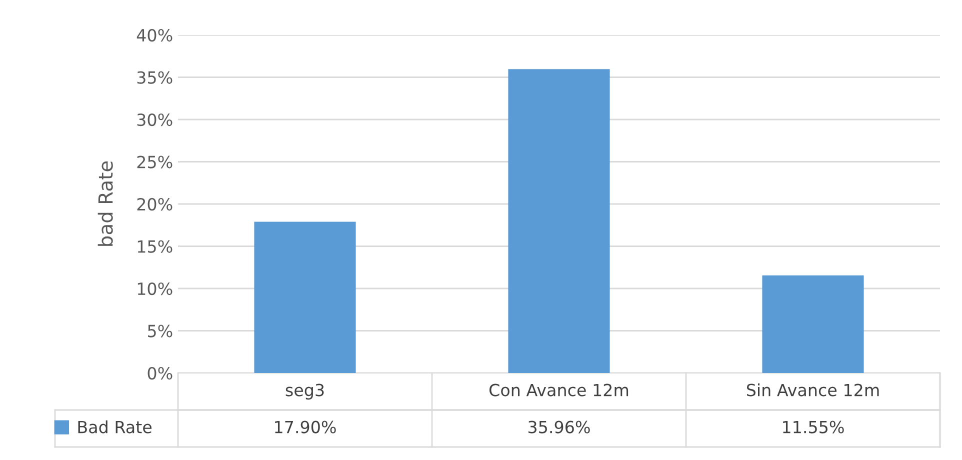 This screenshot has width=962, height=460. What do you see at coordinates (154, 35) in the screenshot?
I see `y-tick-label: 40%` at bounding box center [154, 35].